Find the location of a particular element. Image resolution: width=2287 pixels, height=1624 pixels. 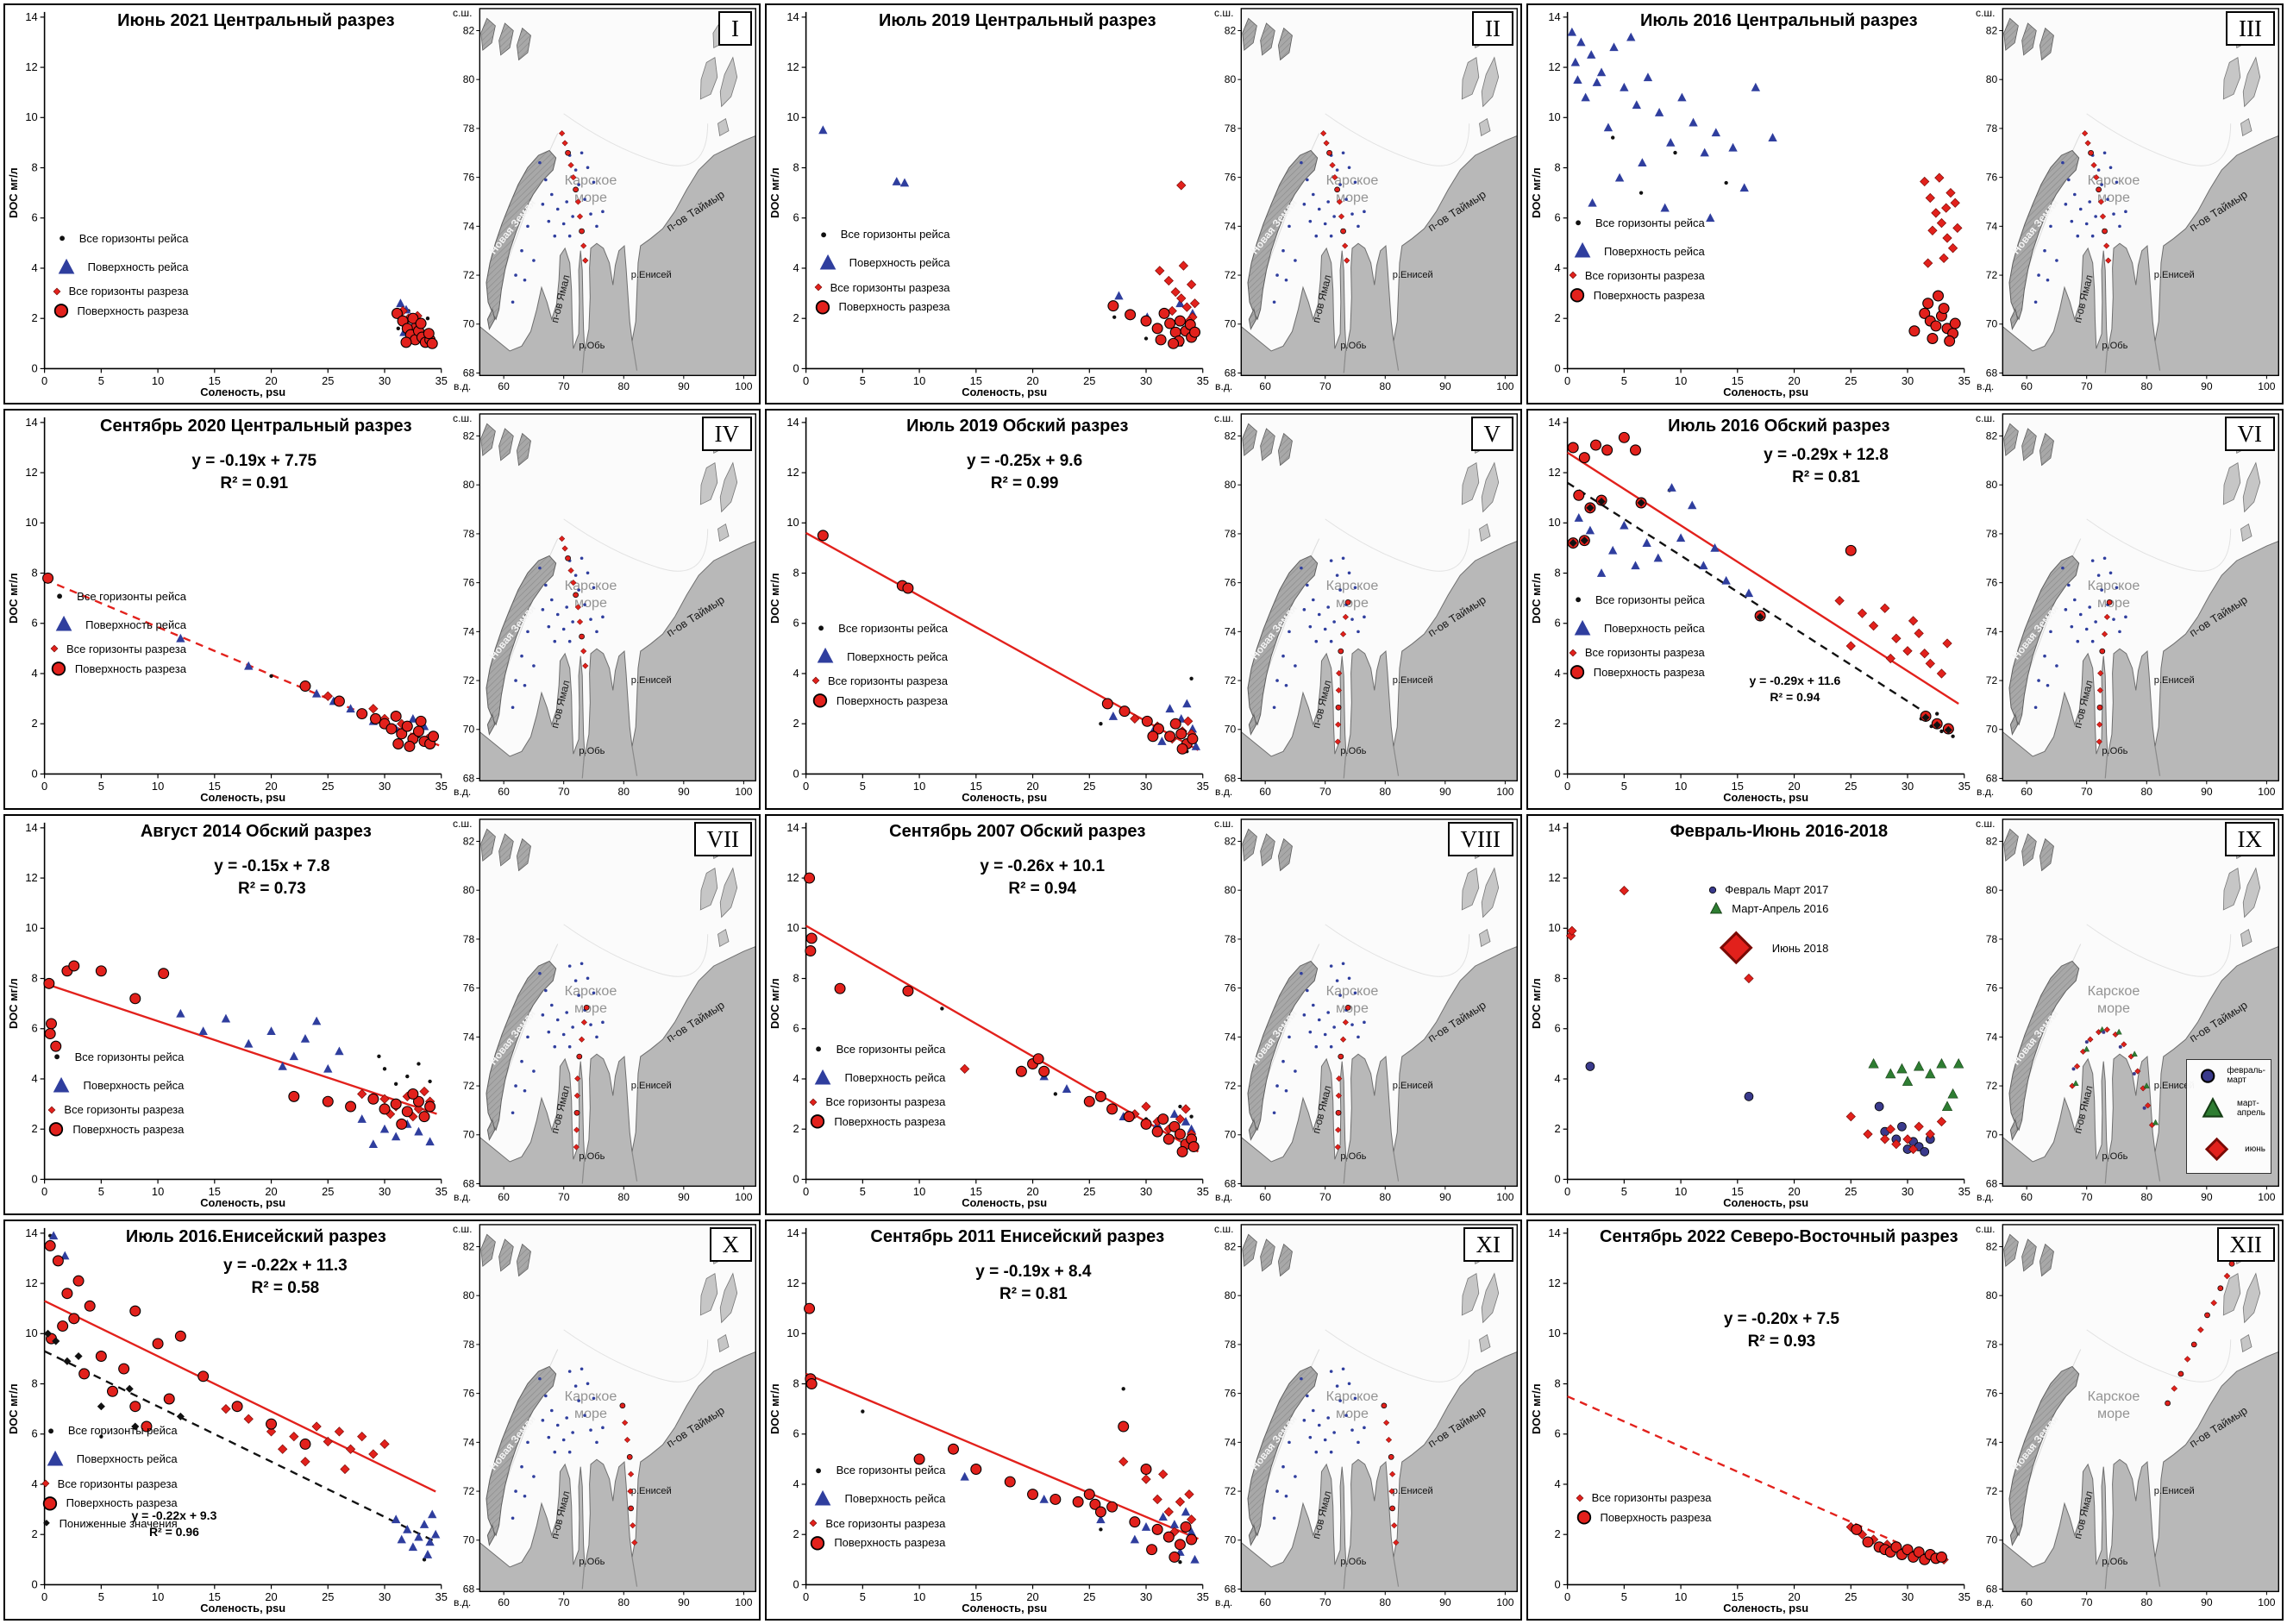

map-lat-label: с.ш. is located at coordinates (463, 418).